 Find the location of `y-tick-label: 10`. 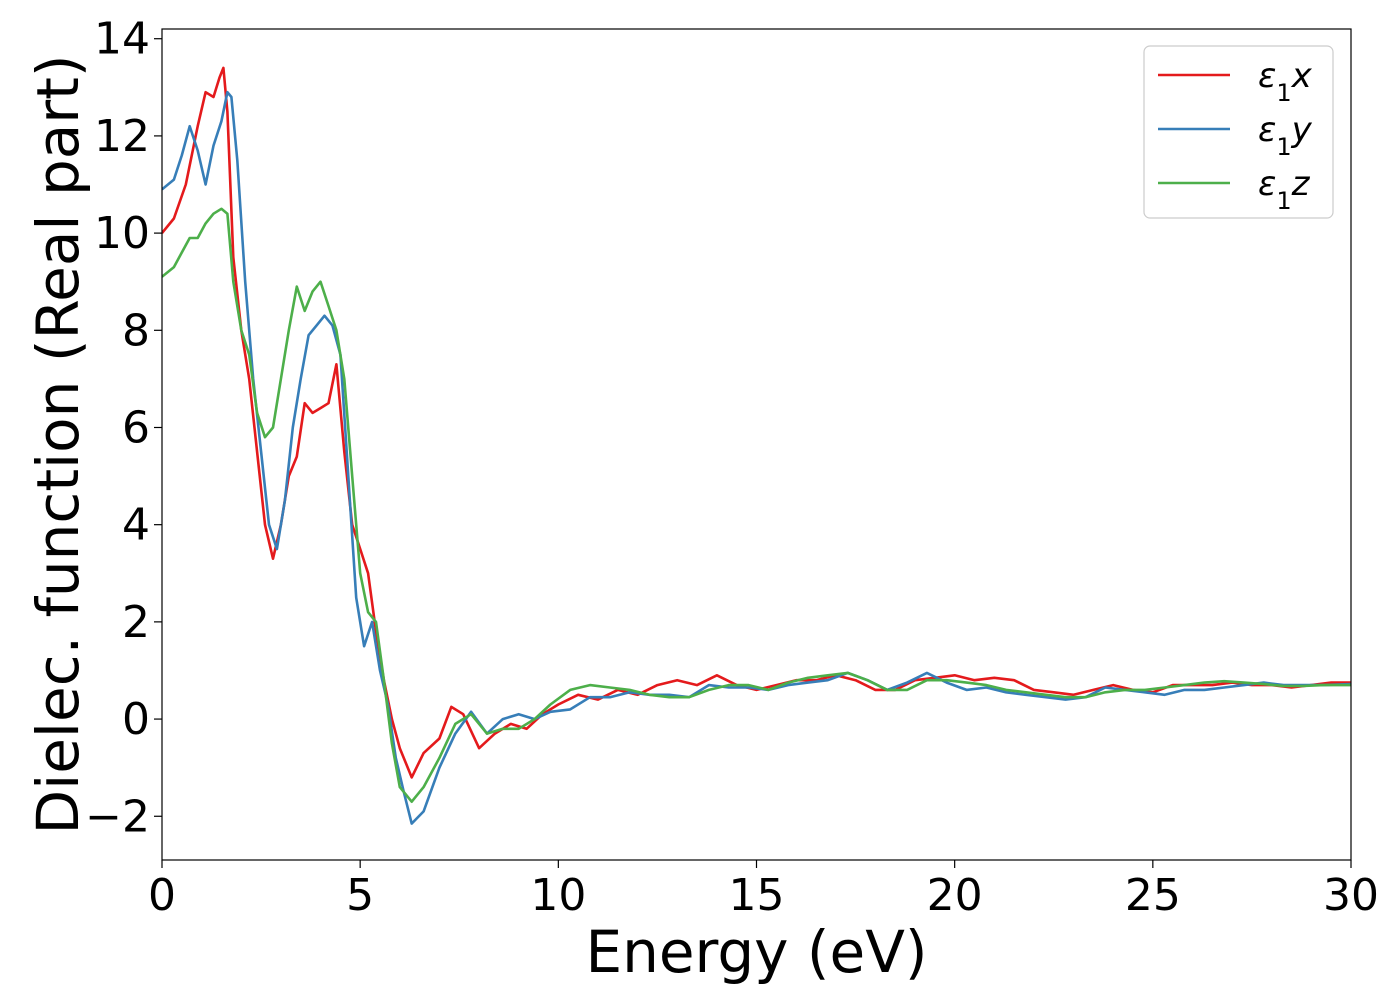

y-tick-label: 10 is located at coordinates (122, 233).